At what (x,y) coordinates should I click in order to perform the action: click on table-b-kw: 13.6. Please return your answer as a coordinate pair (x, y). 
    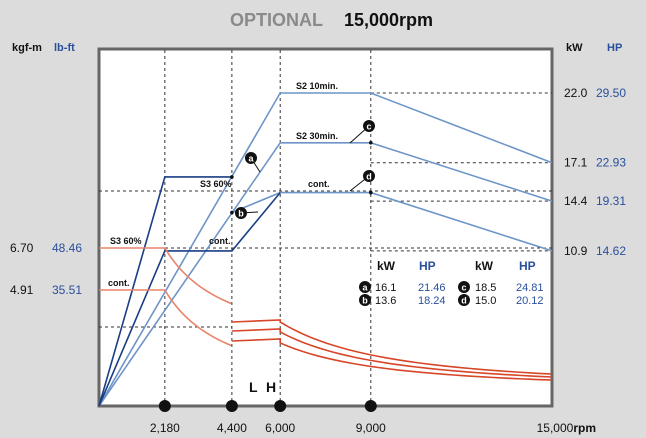
    Looking at the image, I should click on (385, 301).